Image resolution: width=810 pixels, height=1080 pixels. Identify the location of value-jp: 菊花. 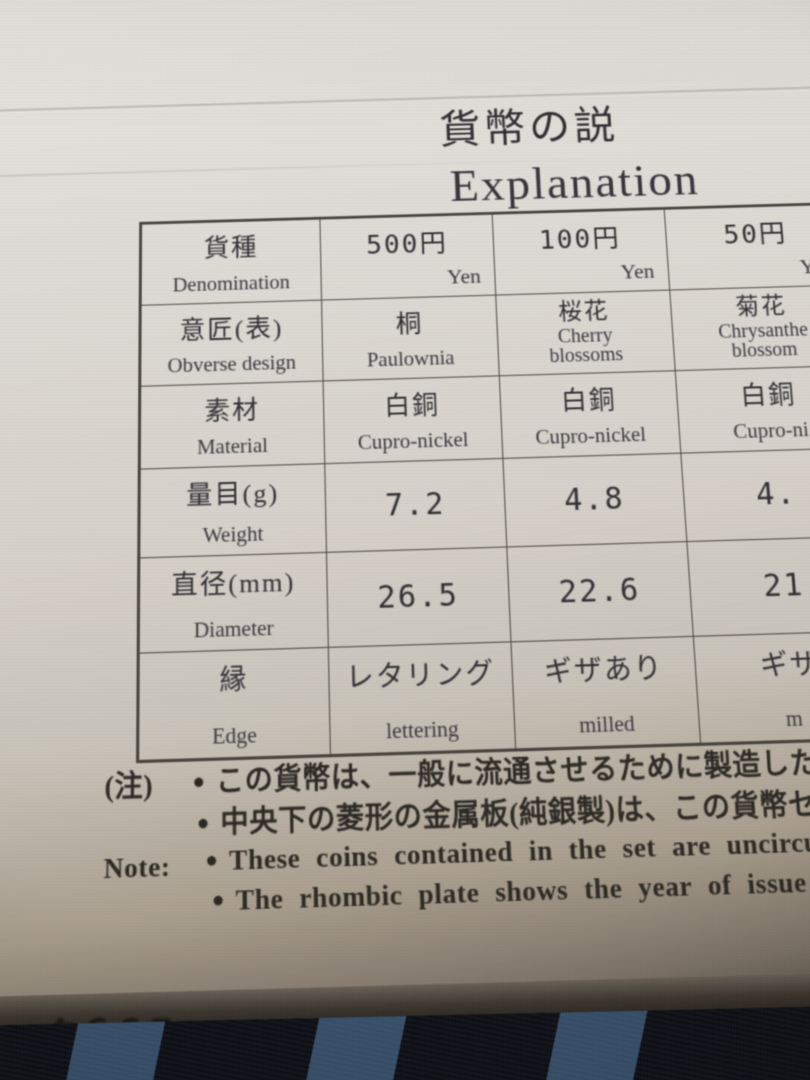
(761, 307).